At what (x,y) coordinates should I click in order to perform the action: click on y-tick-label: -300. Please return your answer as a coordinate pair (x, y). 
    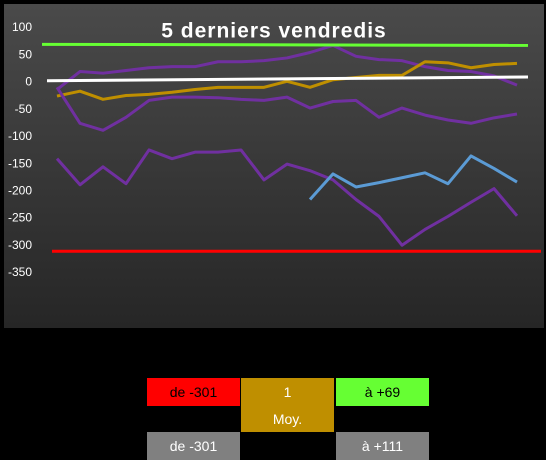
    Looking at the image, I should click on (20, 245).